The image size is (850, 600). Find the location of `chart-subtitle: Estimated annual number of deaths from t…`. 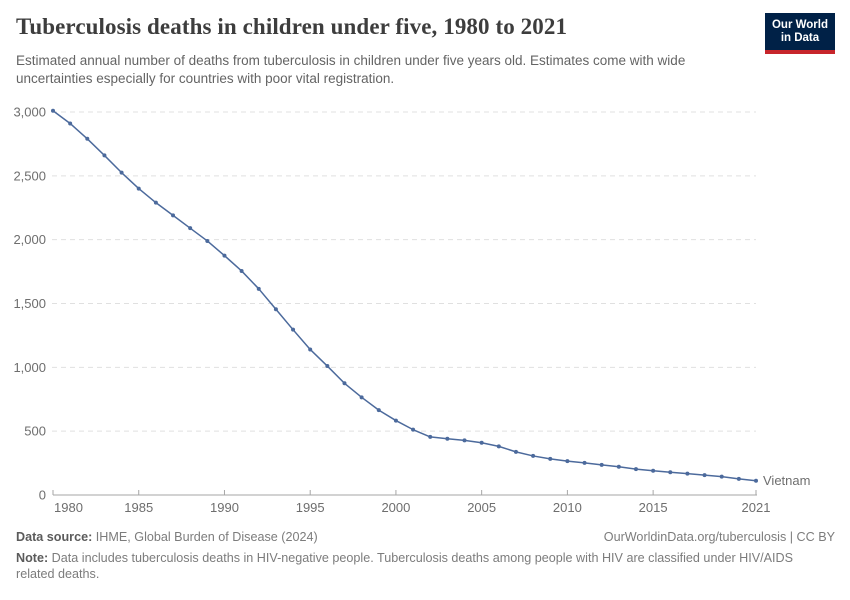

chart-subtitle: Estimated annual number of deaths from t… is located at coordinates (351, 69).